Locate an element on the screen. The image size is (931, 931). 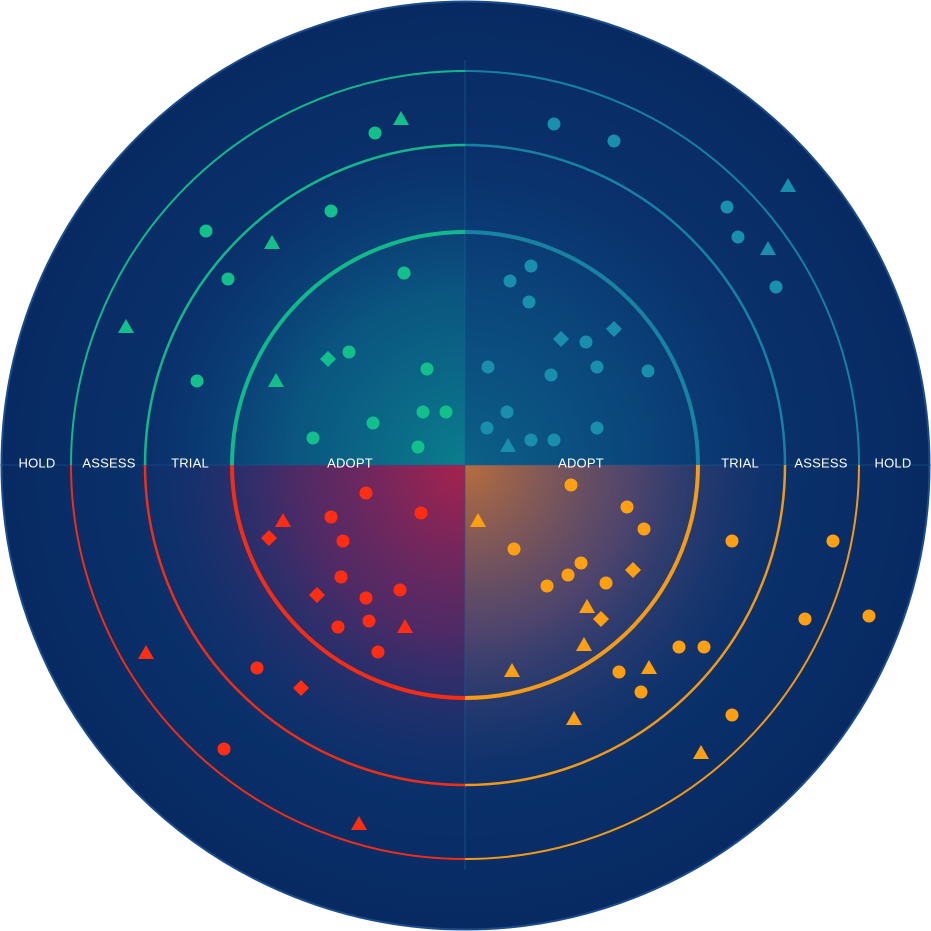
ring-label-right-assess: ASSESS is located at coordinates (820, 462).